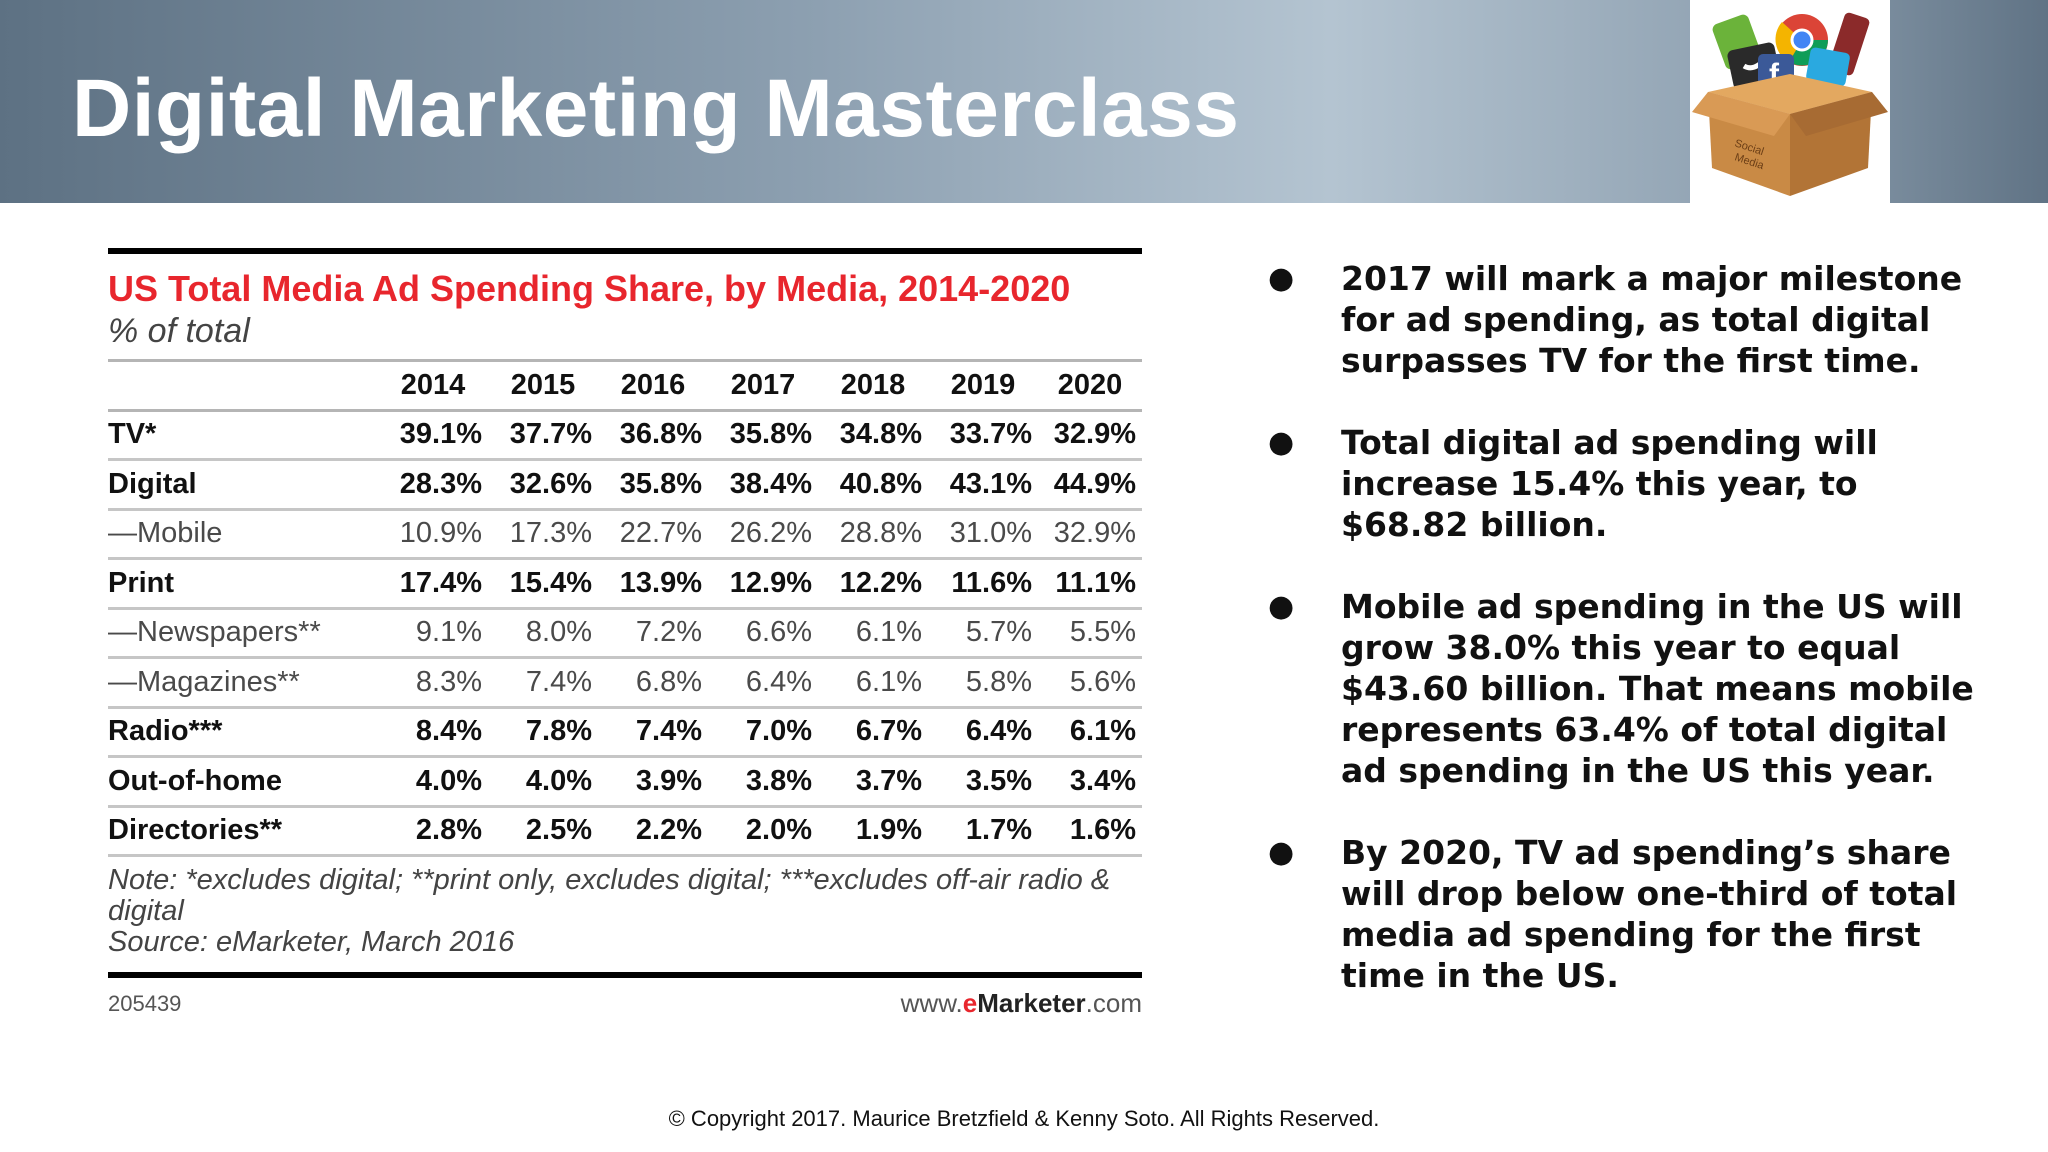 The width and height of the screenshot is (2048, 1152). Describe the element at coordinates (625, 781) in the screenshot. I see `table-row: Out-of-home 4.0% 4.0% 3.9% 3.8% 3.7% 3.5% 3.4%` at that location.